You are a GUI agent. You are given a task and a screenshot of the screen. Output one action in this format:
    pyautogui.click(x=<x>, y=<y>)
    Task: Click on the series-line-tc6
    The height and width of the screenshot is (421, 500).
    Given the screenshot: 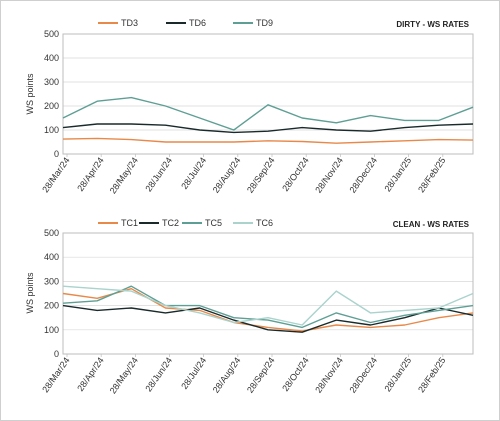 What is the action you would take?
    pyautogui.click(x=268, y=305)
    